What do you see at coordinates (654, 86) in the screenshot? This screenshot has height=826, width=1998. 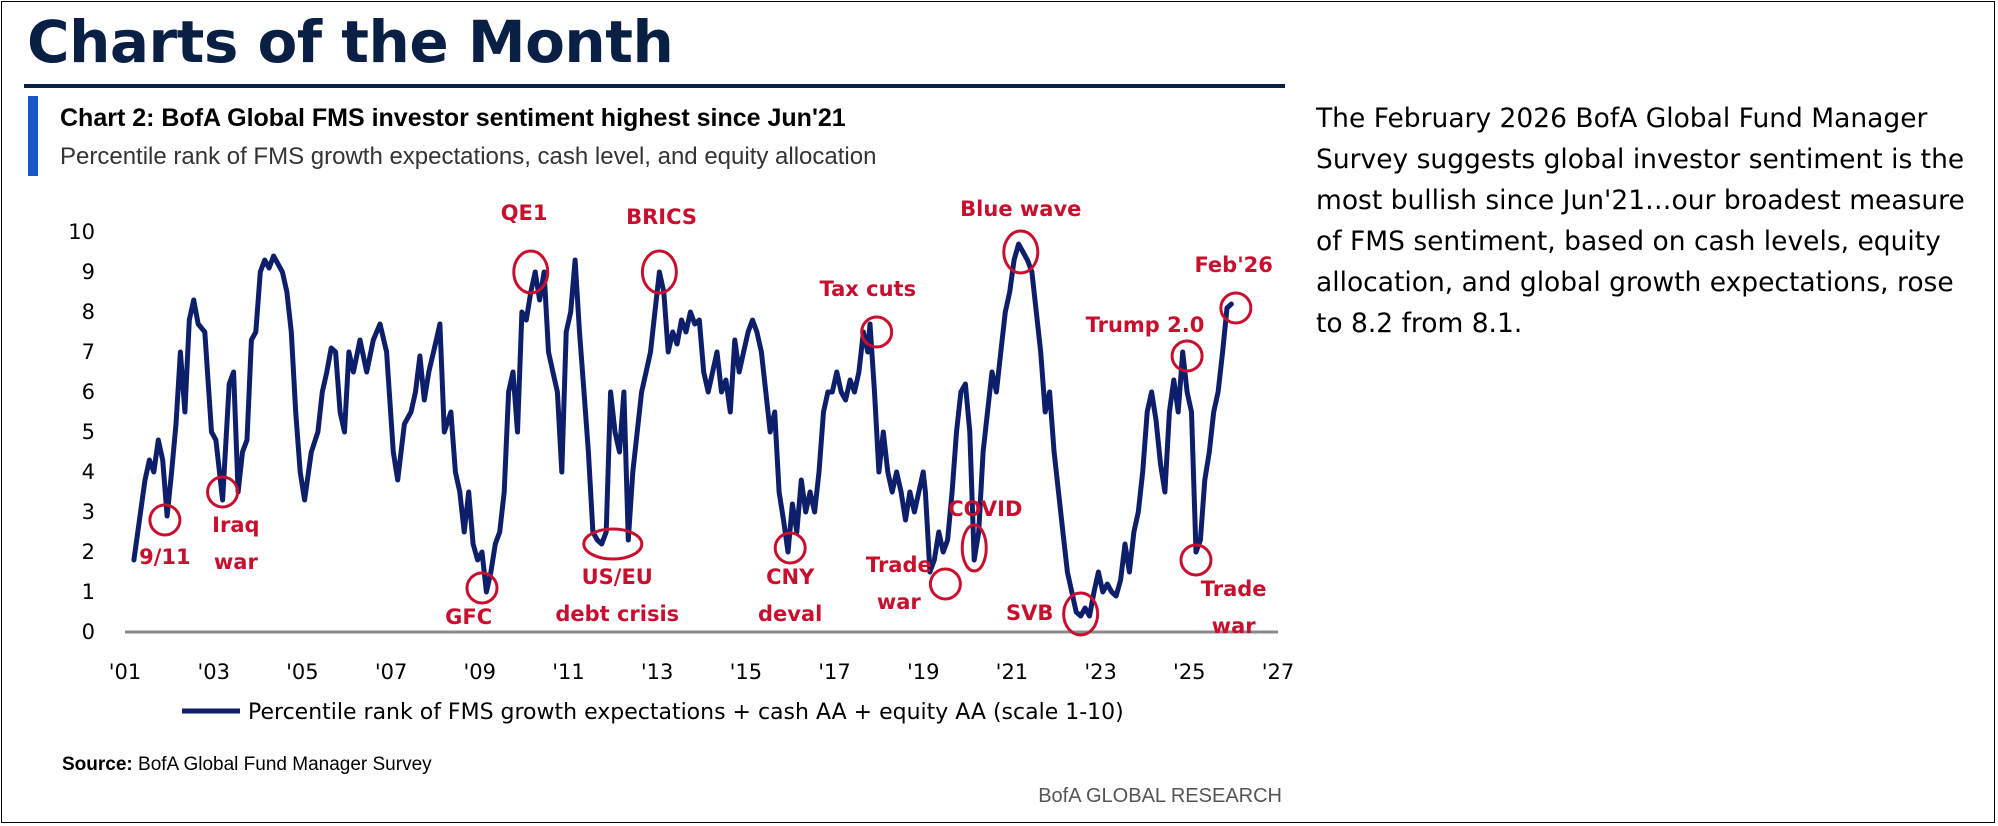 I see `title-divider` at bounding box center [654, 86].